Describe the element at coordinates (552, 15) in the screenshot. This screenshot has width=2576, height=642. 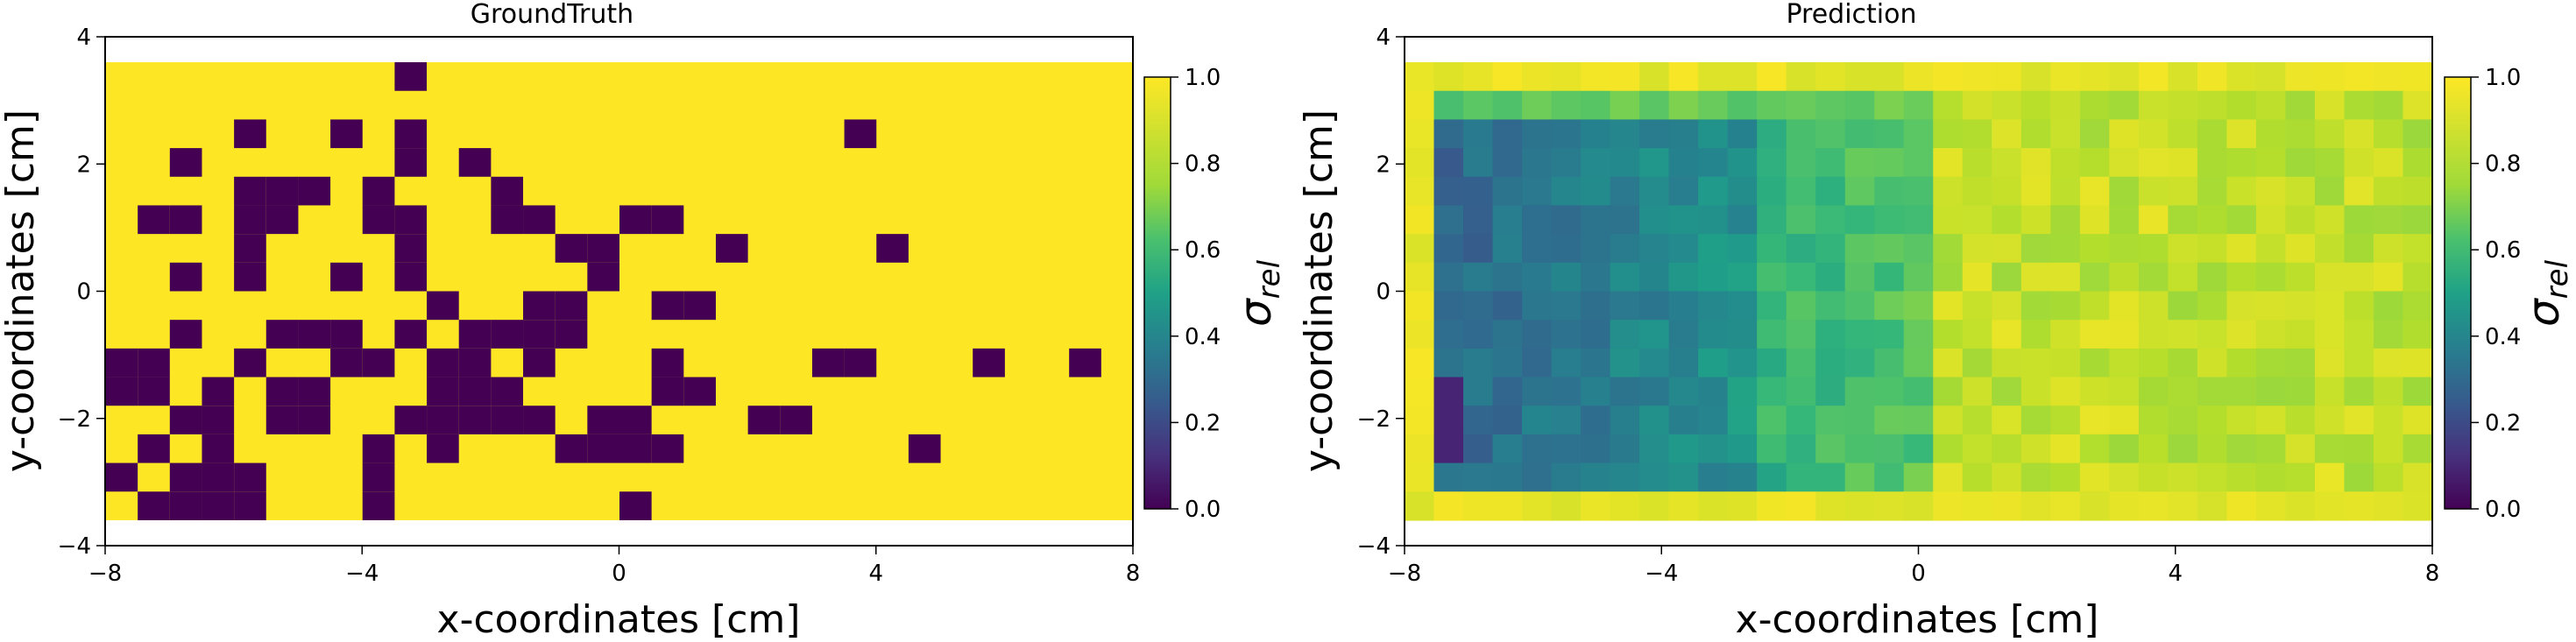
I see `chart-title: GroundTruth` at that location.